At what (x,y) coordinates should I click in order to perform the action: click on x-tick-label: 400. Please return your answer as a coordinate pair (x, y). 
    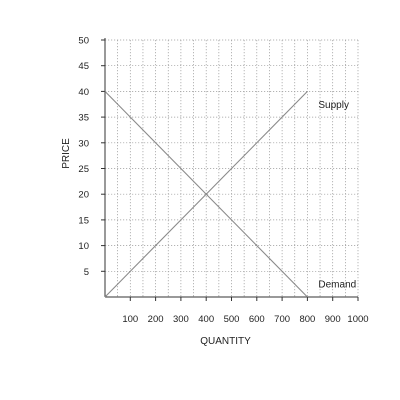
    Looking at the image, I should click on (206, 319).